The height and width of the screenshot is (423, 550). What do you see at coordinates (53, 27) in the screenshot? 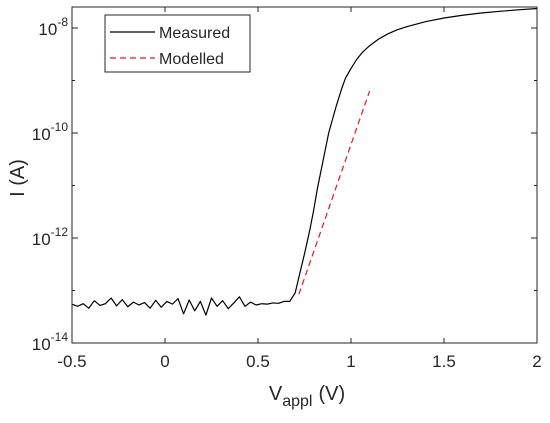
I see `y-tick-label: 10-8` at bounding box center [53, 27].